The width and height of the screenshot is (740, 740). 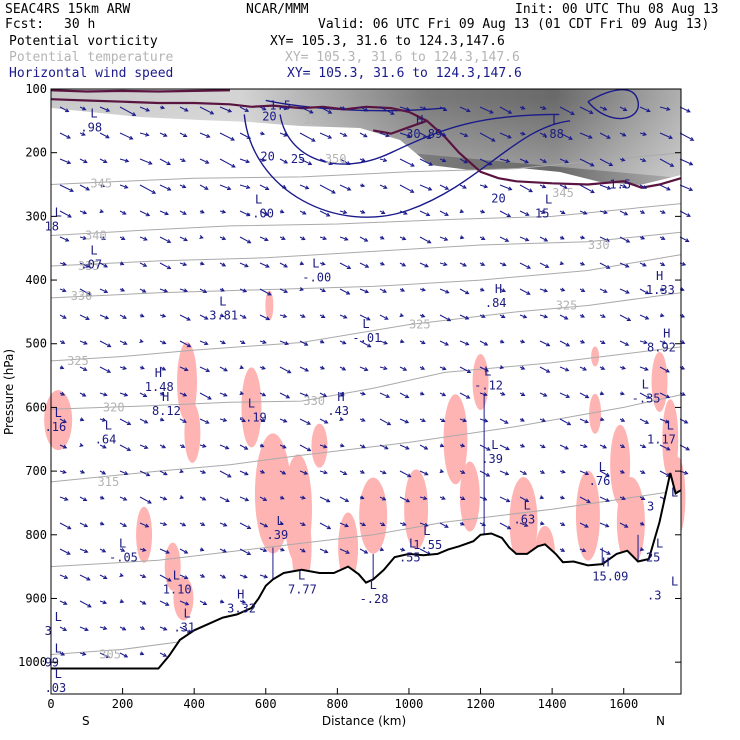 I want to click on fcst-label: Fcst:, so click(x=25, y=24).